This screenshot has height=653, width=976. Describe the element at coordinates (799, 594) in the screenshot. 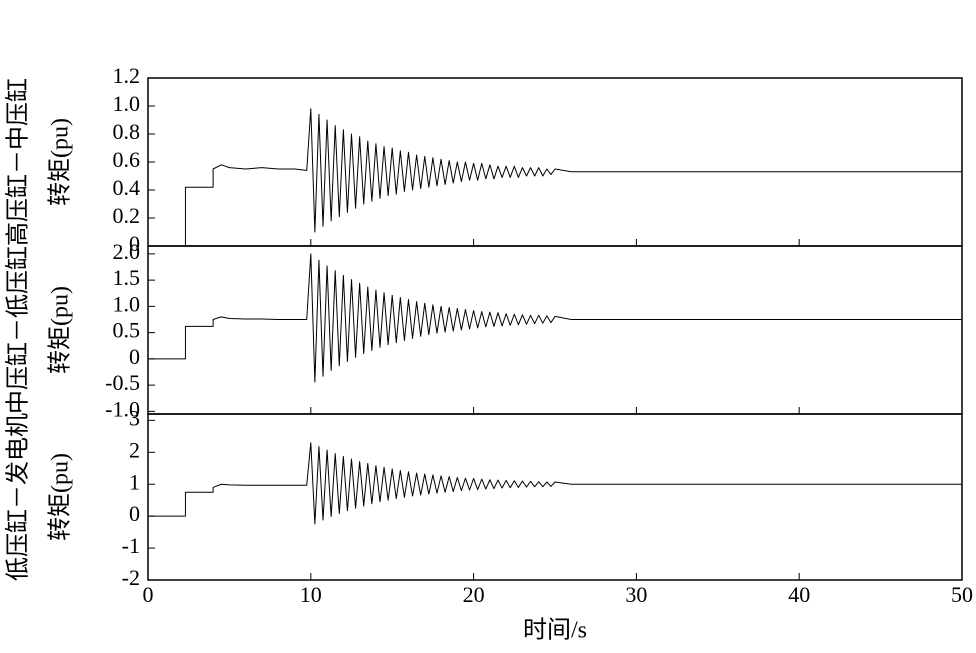

I see `x-tick-label: 40` at that location.